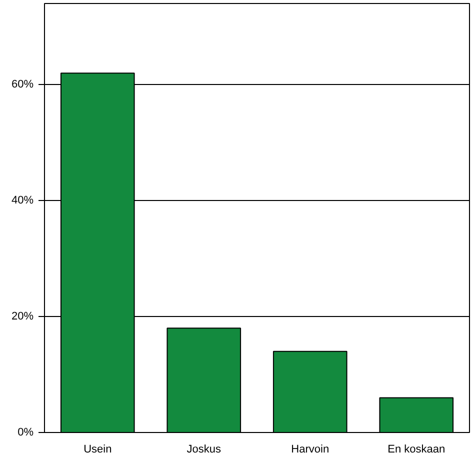  Describe the element at coordinates (204, 450) in the screenshot. I see `x-tick-label: Joskus` at that location.